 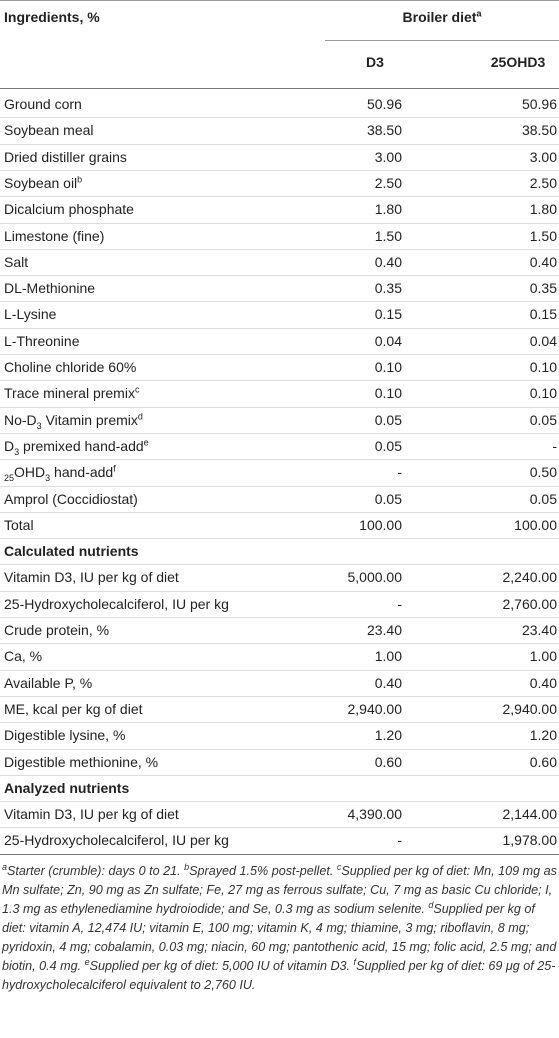 I want to click on text-segment: Soybean meal, so click(x=49, y=130).